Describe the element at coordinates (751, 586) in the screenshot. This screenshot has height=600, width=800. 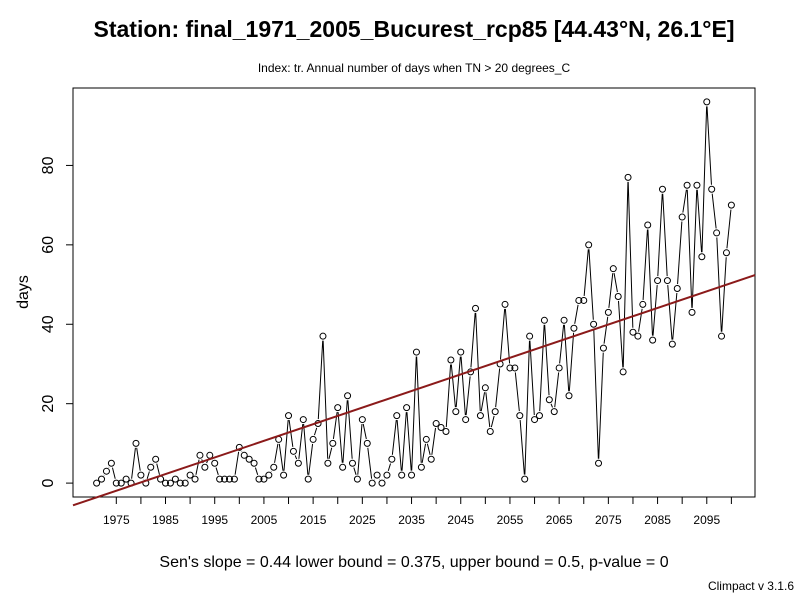
I see `version-text: Climpact v 3.1.6` at that location.